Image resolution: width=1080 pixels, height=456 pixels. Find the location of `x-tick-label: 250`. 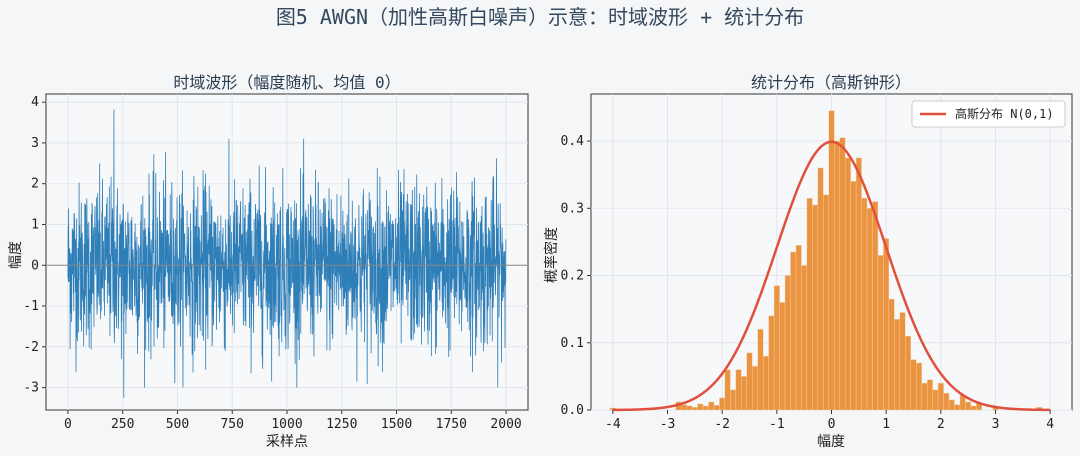

x-tick-label: 250 is located at coordinates (122, 424).